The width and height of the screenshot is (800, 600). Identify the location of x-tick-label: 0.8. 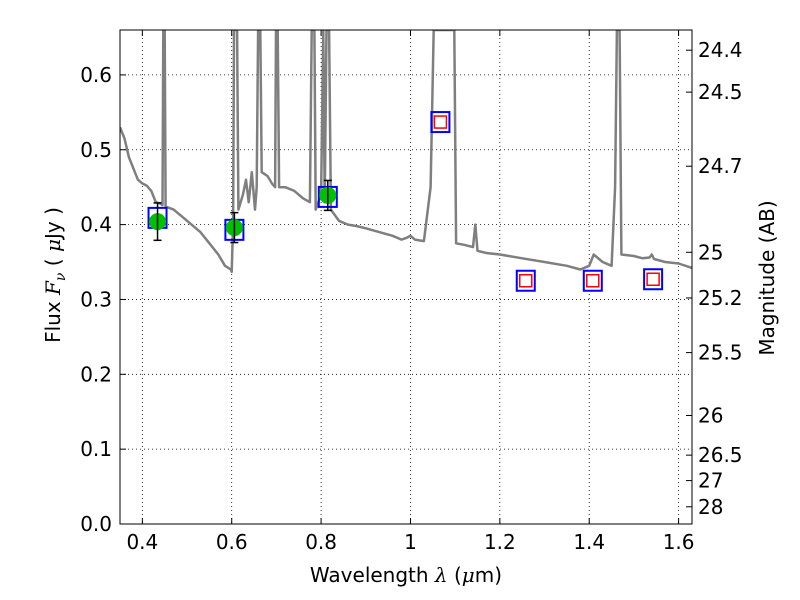
(321, 542).